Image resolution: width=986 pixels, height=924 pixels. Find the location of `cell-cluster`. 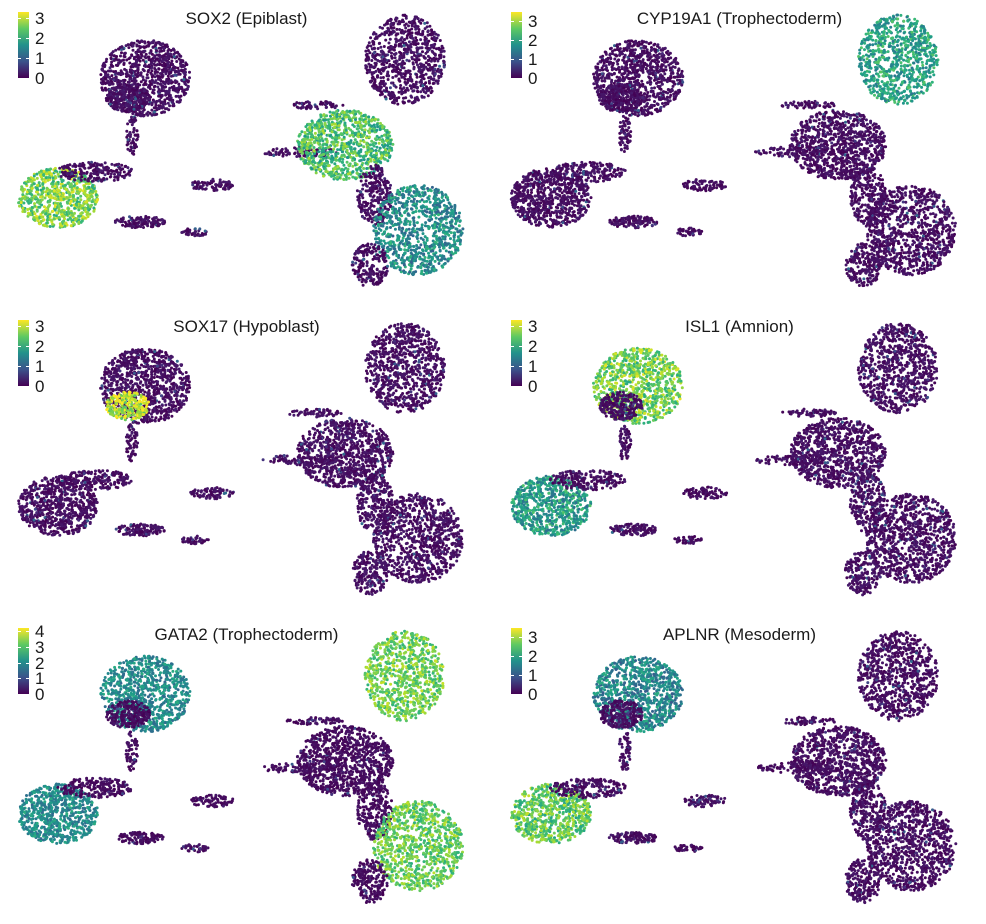

cell-cluster is located at coordinates (58, 197).